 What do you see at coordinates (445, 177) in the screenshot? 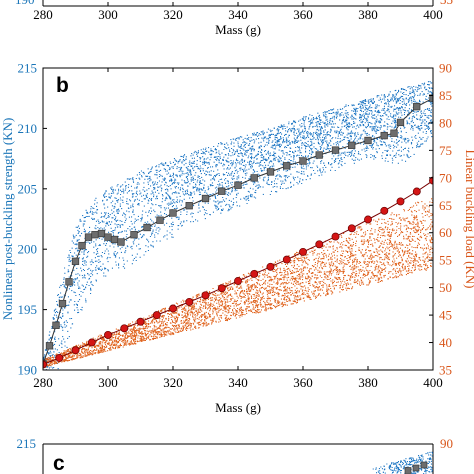
I see `right-y-tick-label: 70` at bounding box center [445, 177].